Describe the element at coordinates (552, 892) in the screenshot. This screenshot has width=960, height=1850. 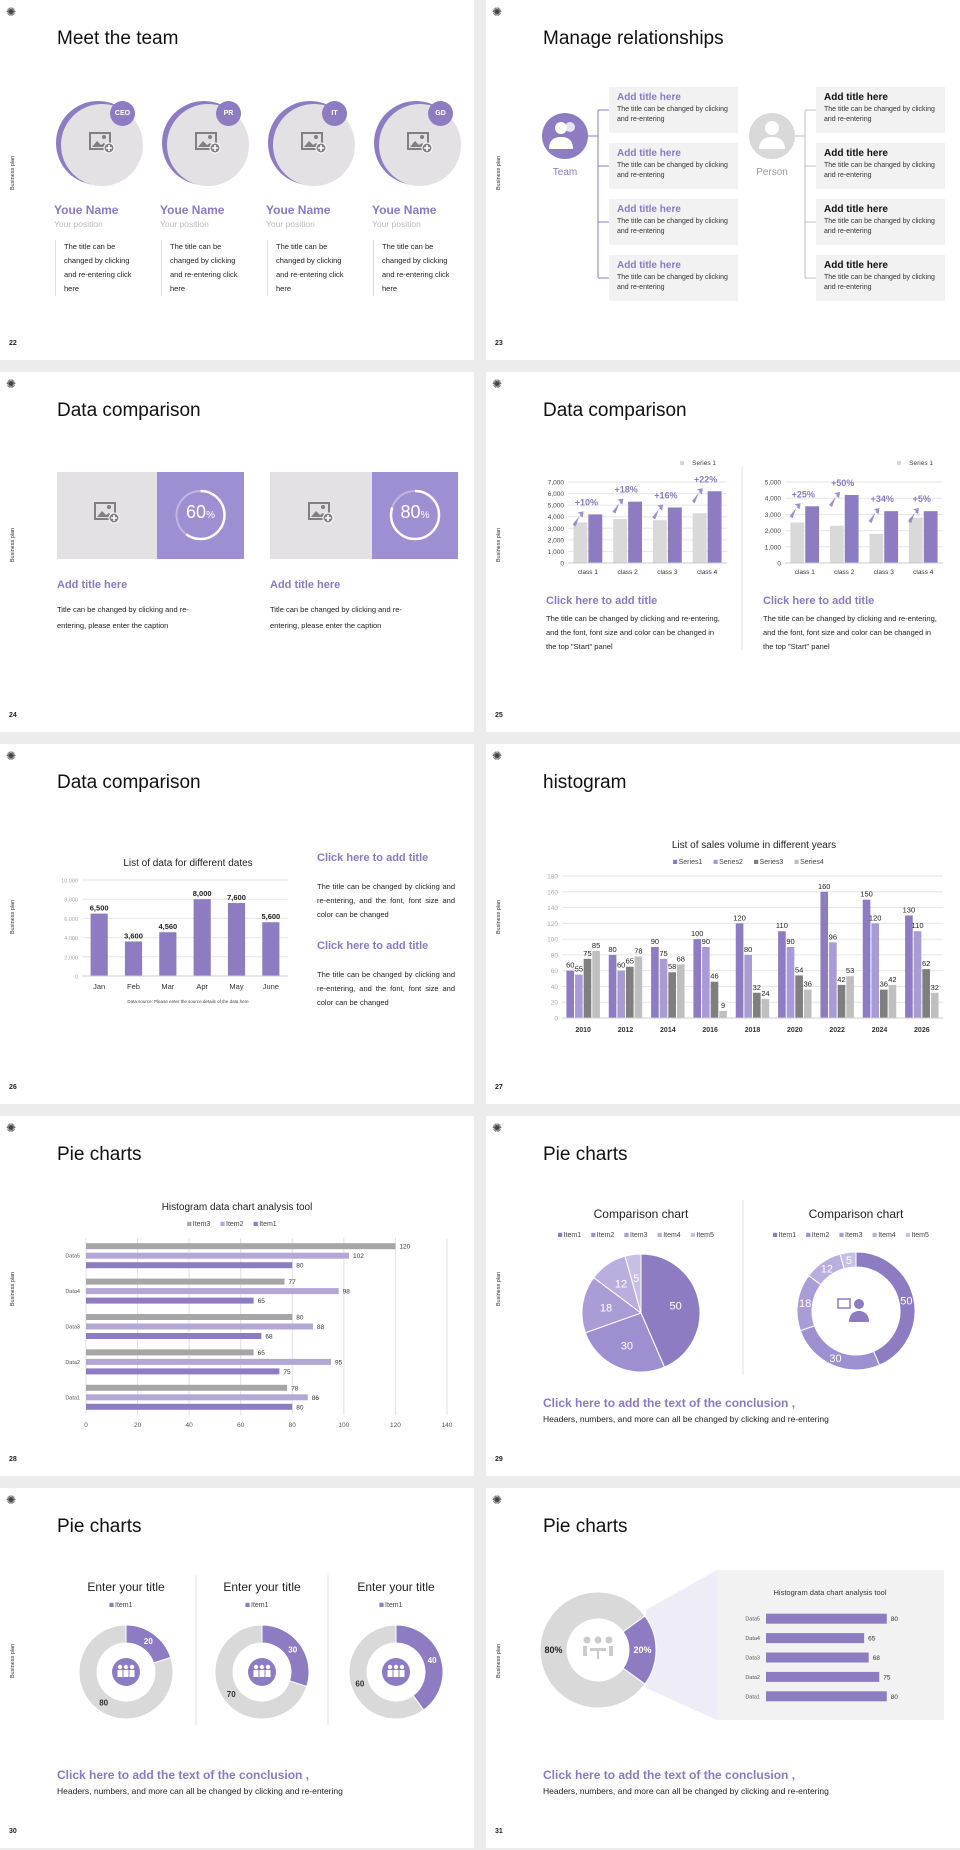
I see `y-tick-label: 160` at that location.